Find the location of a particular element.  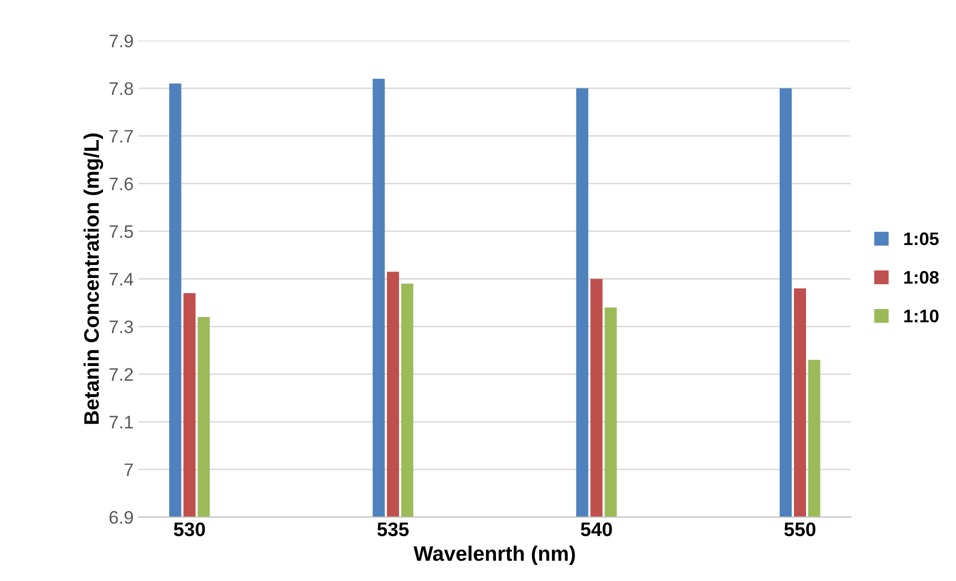

legend-label: 1:05 is located at coordinates (921, 239).